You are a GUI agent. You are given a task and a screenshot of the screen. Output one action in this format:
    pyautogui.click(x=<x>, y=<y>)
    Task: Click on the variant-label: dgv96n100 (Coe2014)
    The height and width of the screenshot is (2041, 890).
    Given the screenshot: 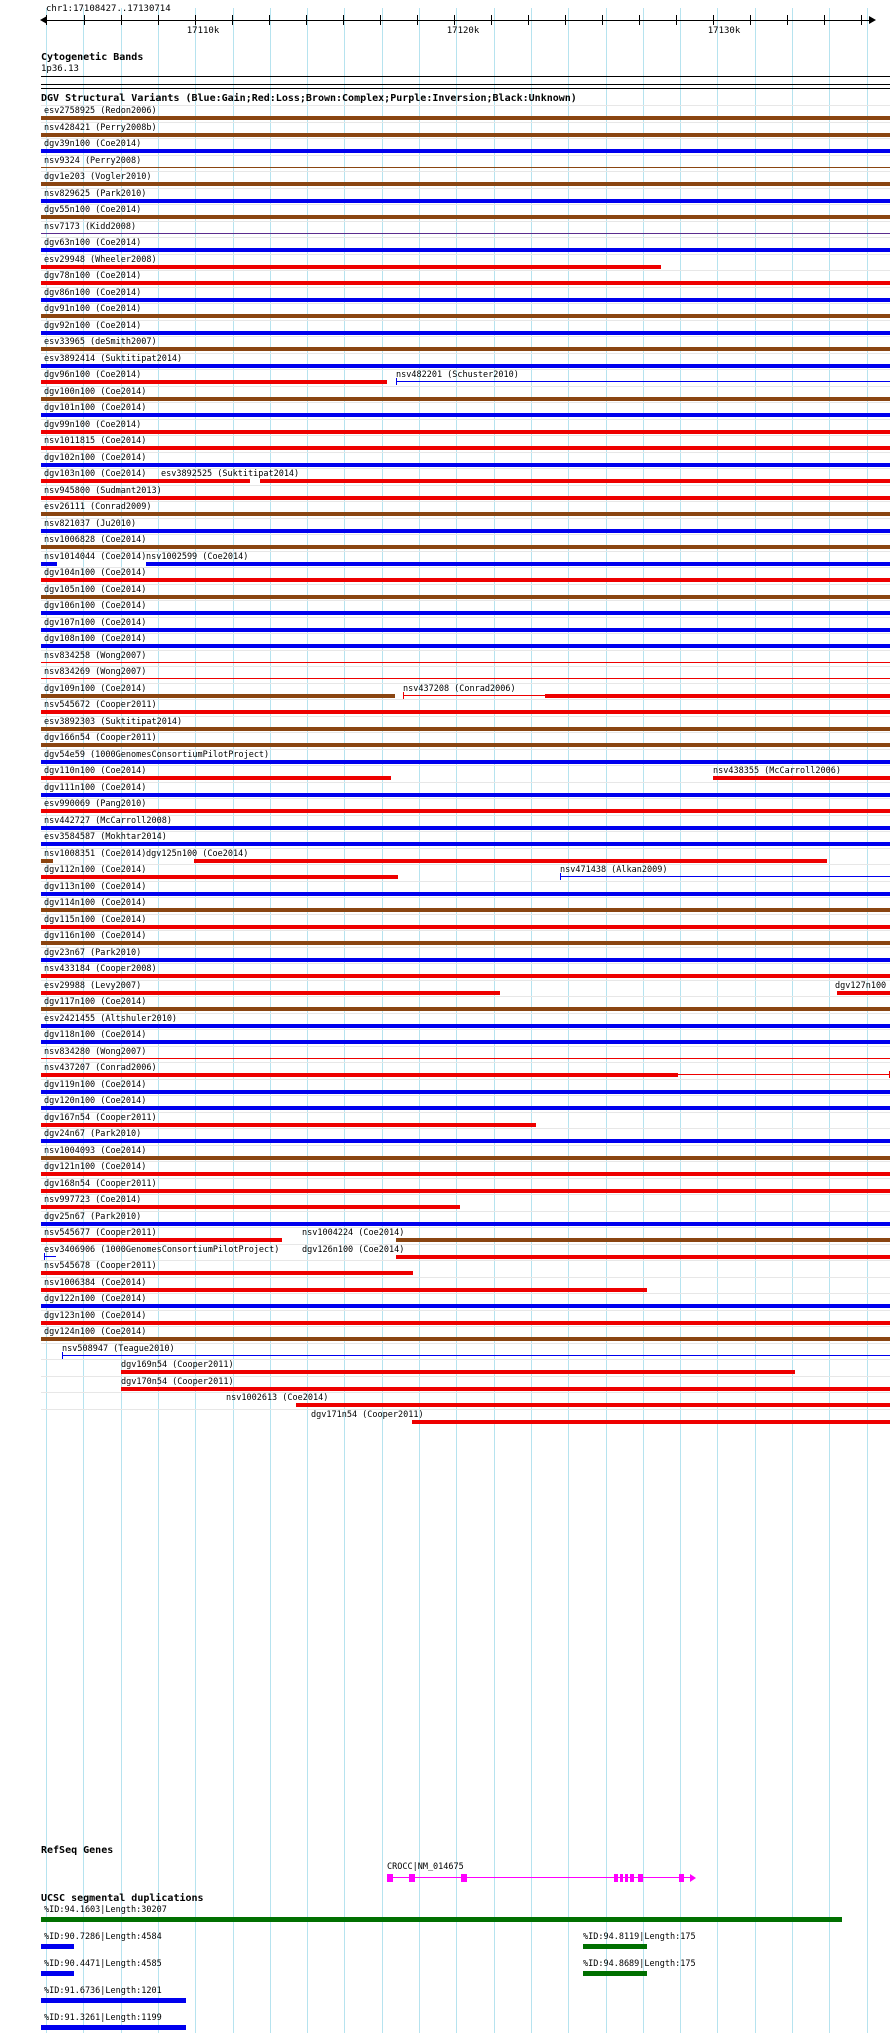 What is the action you would take?
    pyautogui.click(x=93, y=375)
    